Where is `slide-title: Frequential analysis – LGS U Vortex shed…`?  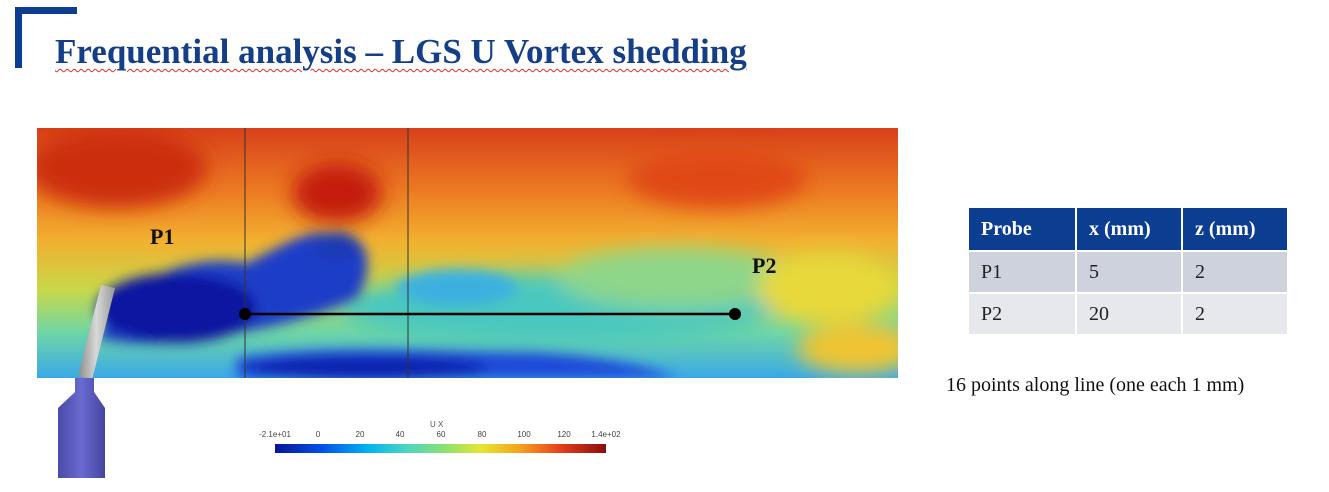 slide-title: Frequential analysis – LGS U Vortex shed… is located at coordinates (401, 51).